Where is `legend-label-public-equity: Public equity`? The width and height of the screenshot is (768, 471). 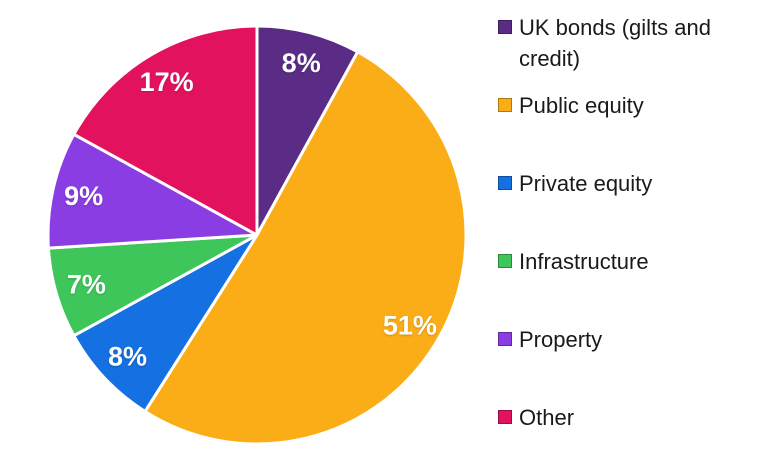 legend-label-public-equity: Public equity is located at coordinates (581, 105).